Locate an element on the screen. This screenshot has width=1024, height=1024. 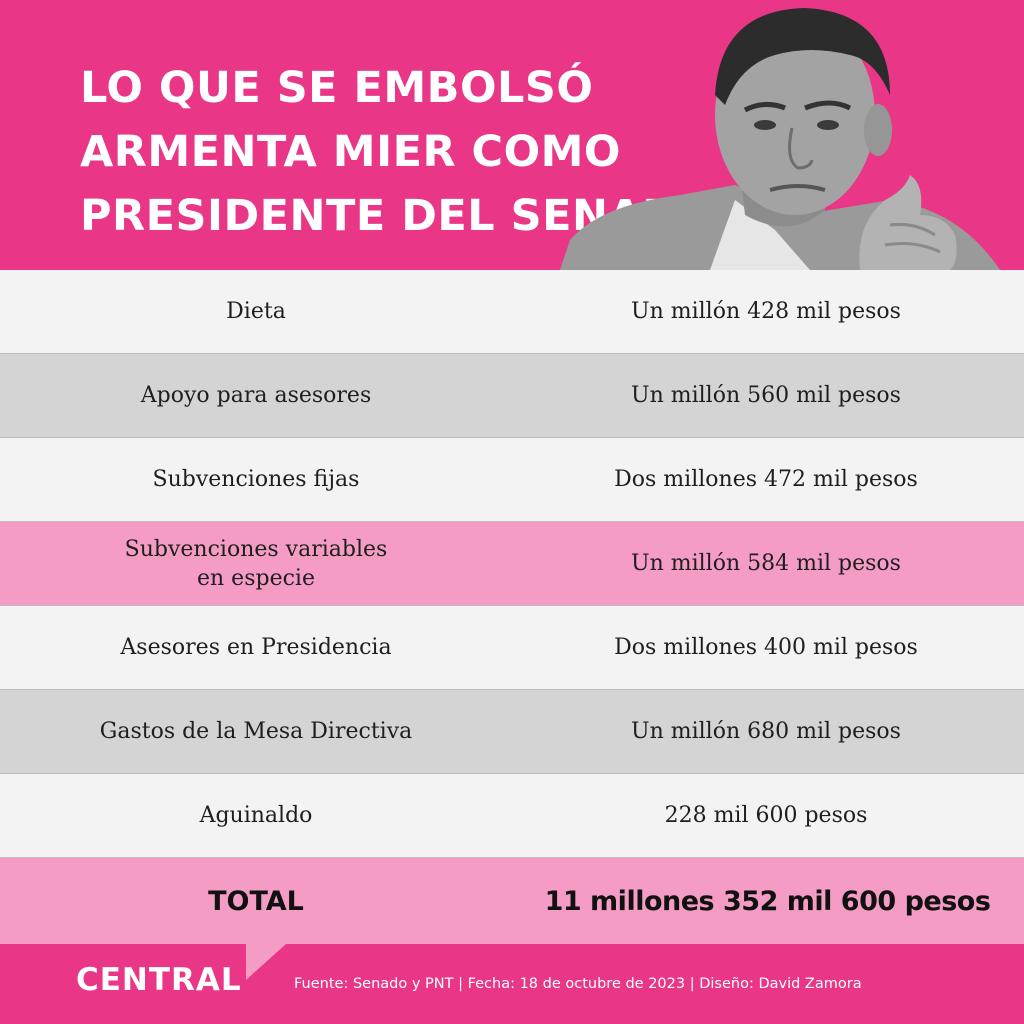
row-amount: Un millón 428 mil pesos is located at coordinates (766, 311).